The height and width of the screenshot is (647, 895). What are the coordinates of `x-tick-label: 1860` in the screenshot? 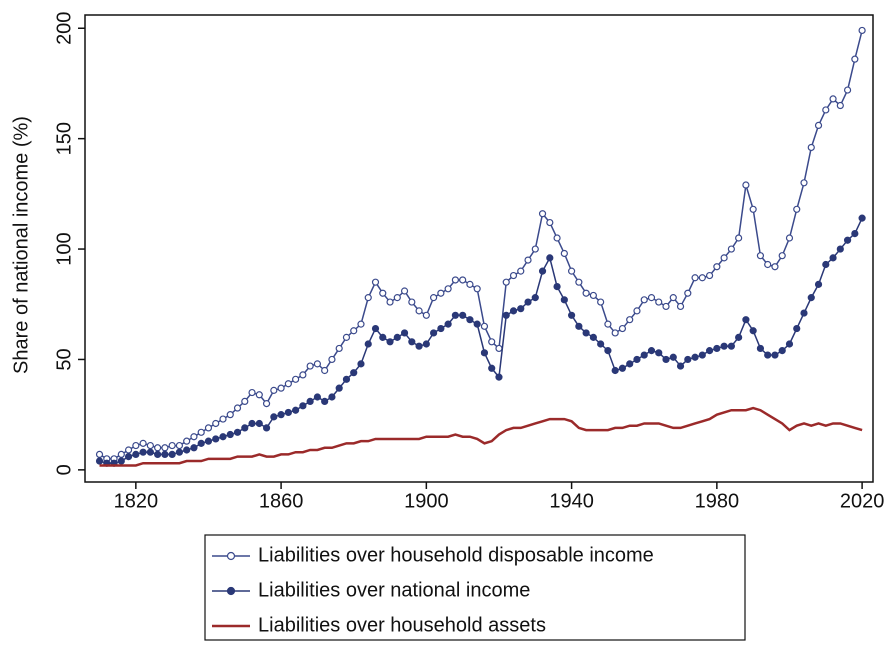 It's located at (281, 501).